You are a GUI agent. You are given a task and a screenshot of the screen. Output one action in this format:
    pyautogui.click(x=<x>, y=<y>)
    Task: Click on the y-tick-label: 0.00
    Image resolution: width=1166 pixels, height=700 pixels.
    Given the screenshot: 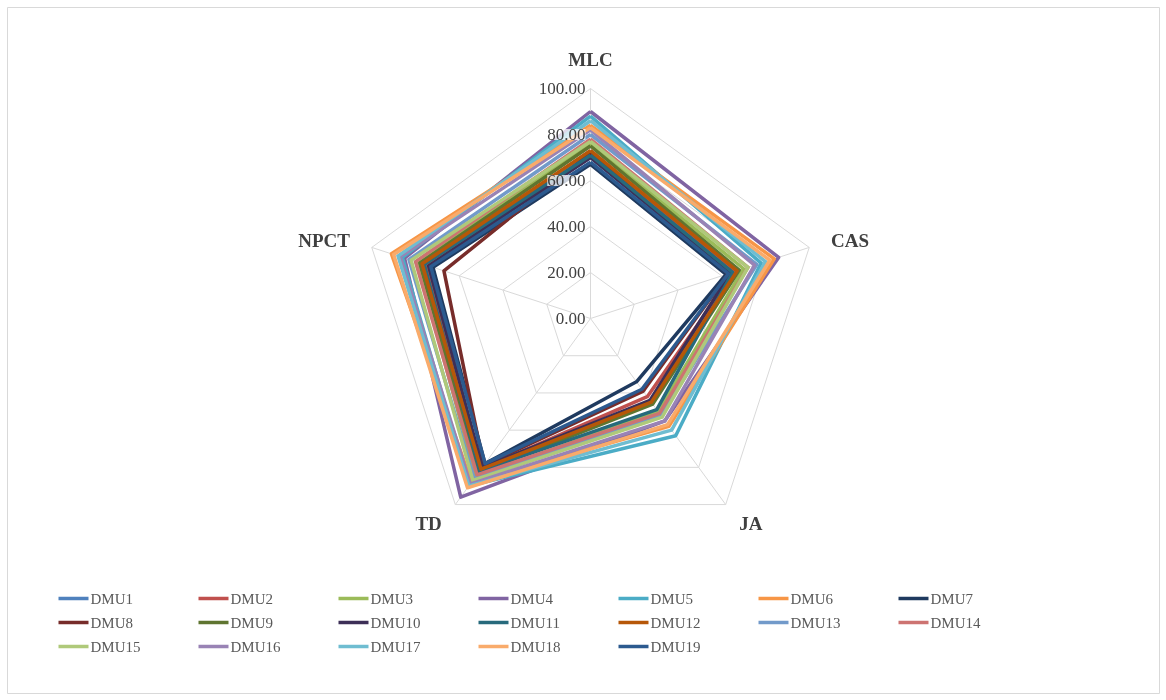 What is the action you would take?
    pyautogui.click(x=570, y=318)
    